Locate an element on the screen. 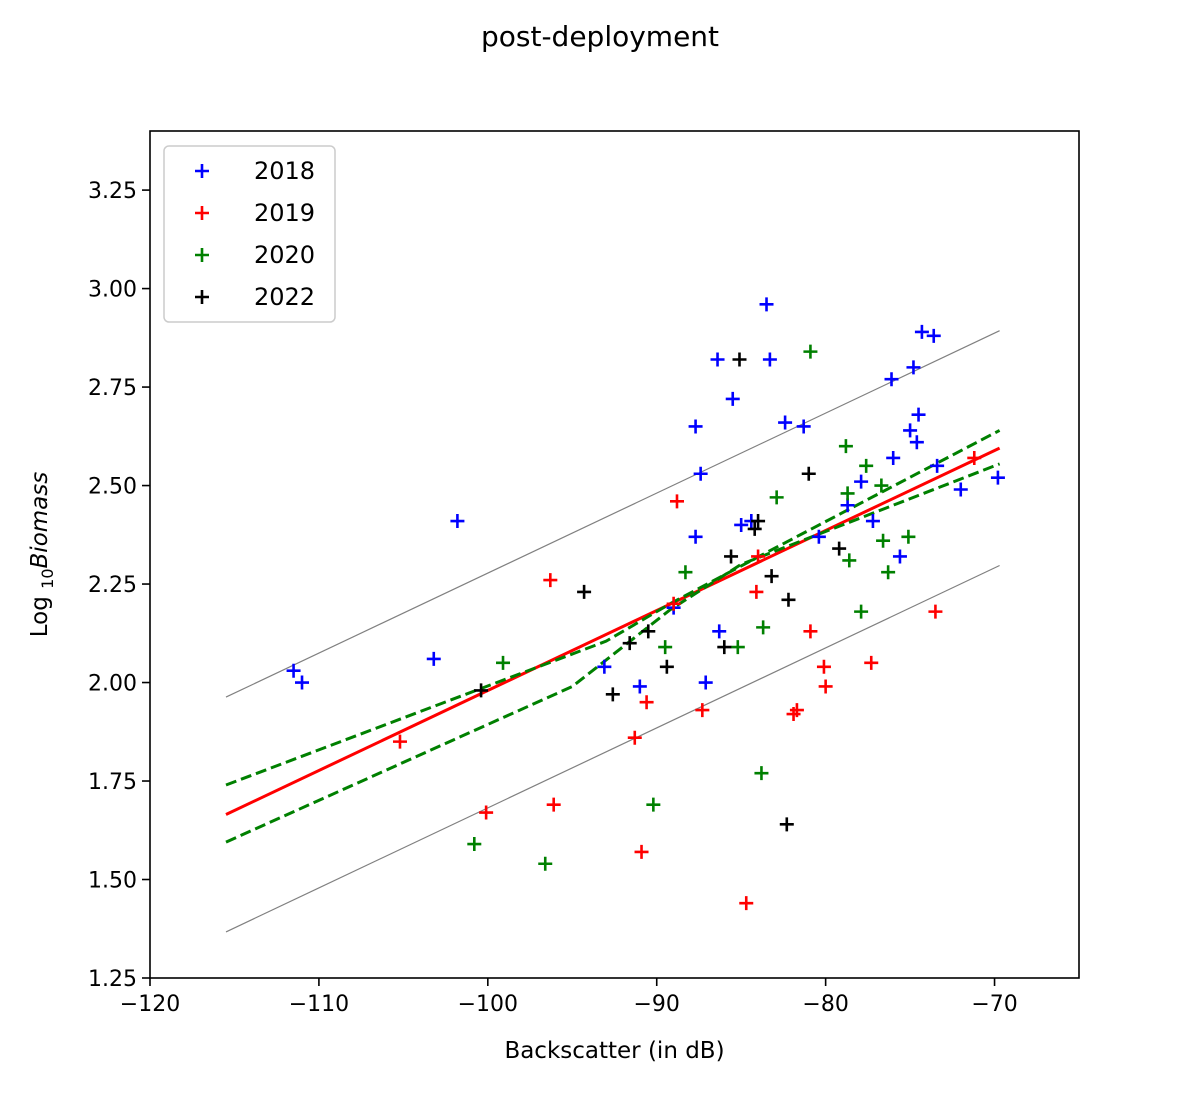  legend: 2018 2019 2020 2022 is located at coordinates (249, 234).